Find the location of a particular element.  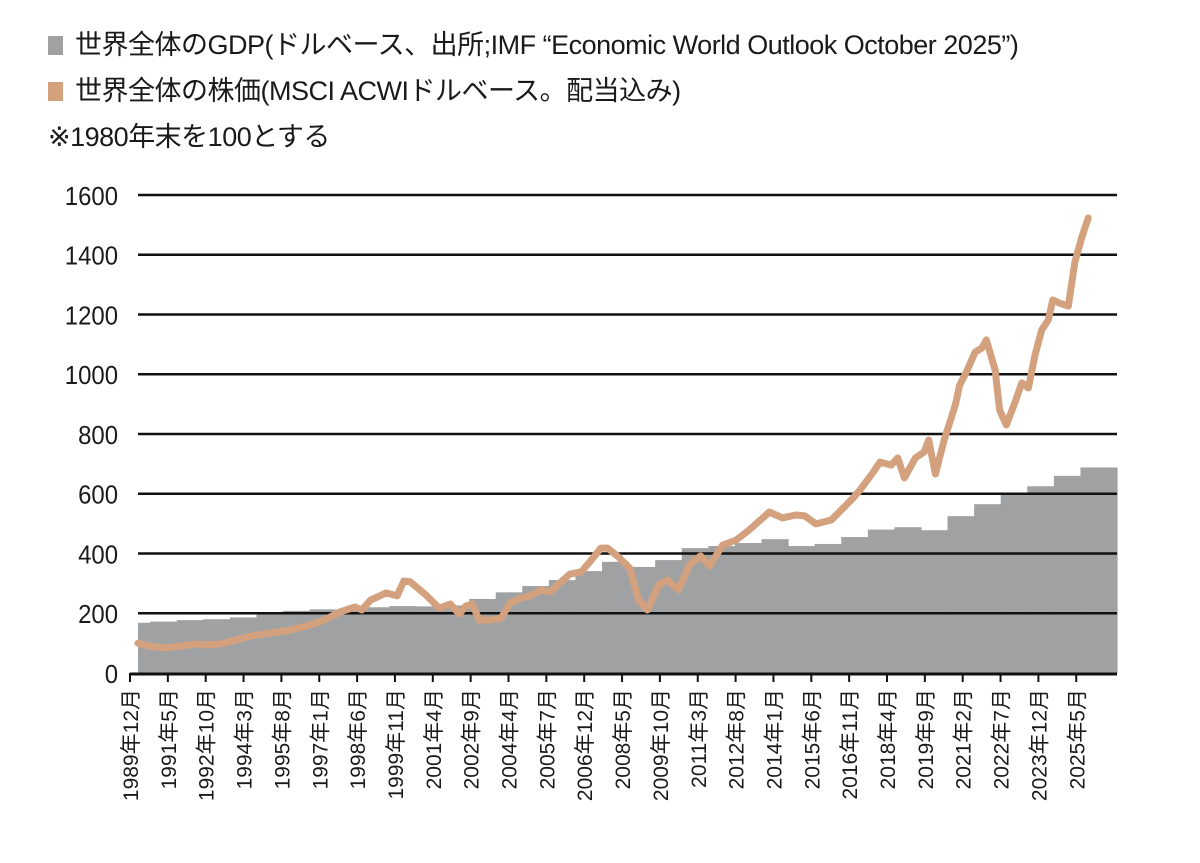

legend-item-stock: 世界全体の株価(MSCI ACWIドルベース。配当込み) is located at coordinates (533, 91).